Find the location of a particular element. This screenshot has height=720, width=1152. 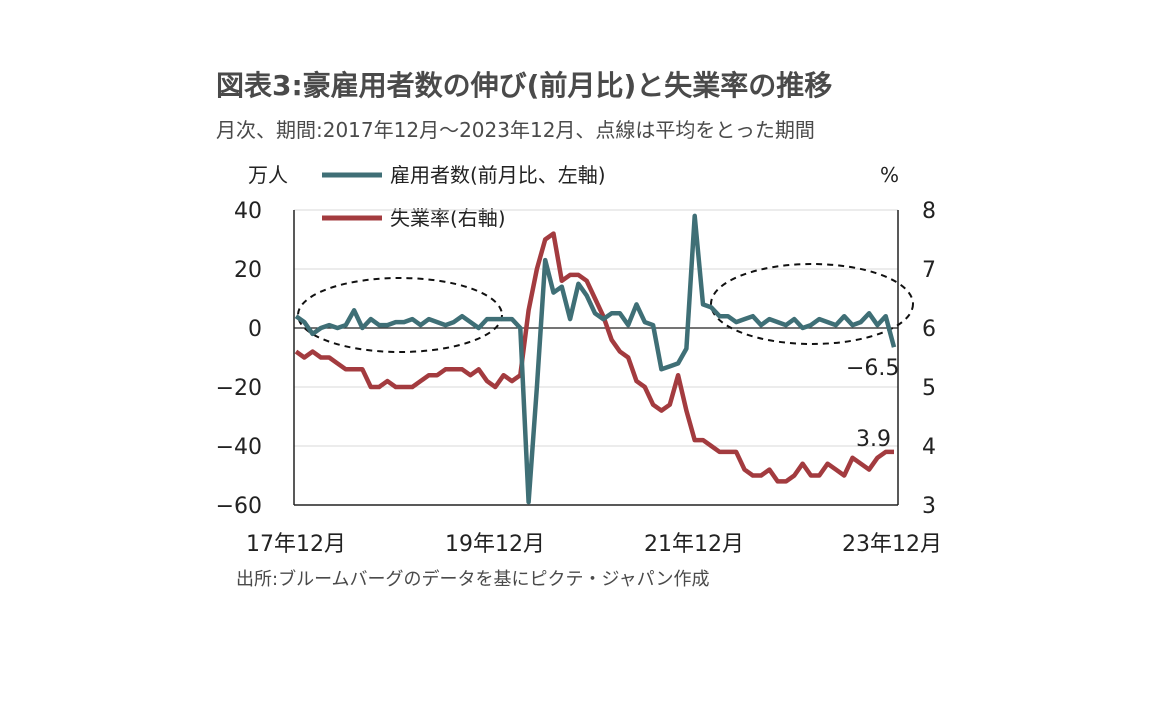

average-period-ellipse-left is located at coordinates (400, 315).